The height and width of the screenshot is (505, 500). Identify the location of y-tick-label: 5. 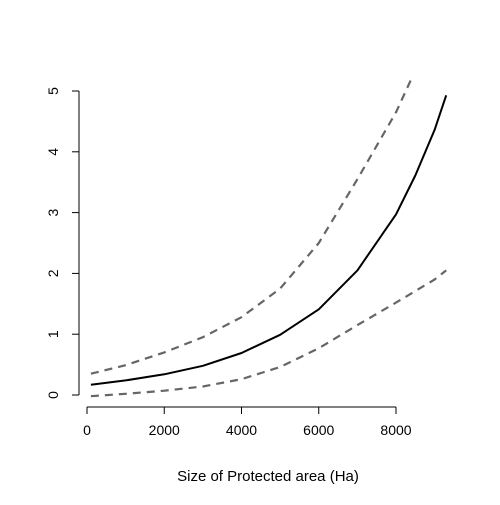
(53, 91).